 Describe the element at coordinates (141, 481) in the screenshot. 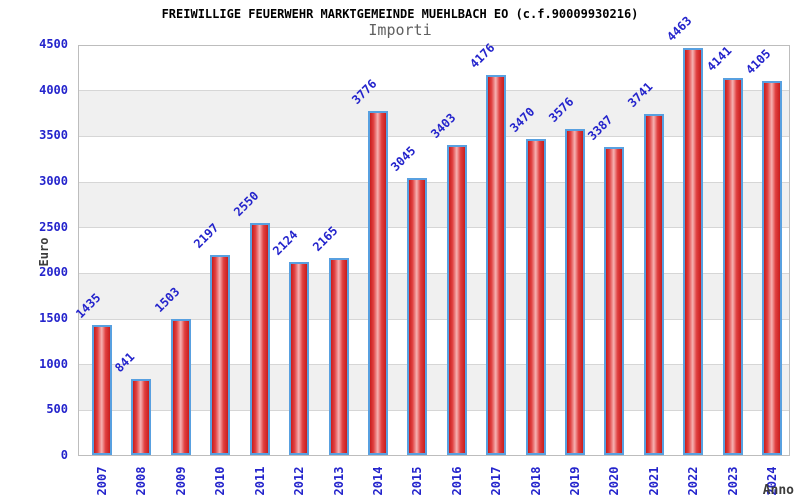

I see `x-tick-label: 2008` at that location.